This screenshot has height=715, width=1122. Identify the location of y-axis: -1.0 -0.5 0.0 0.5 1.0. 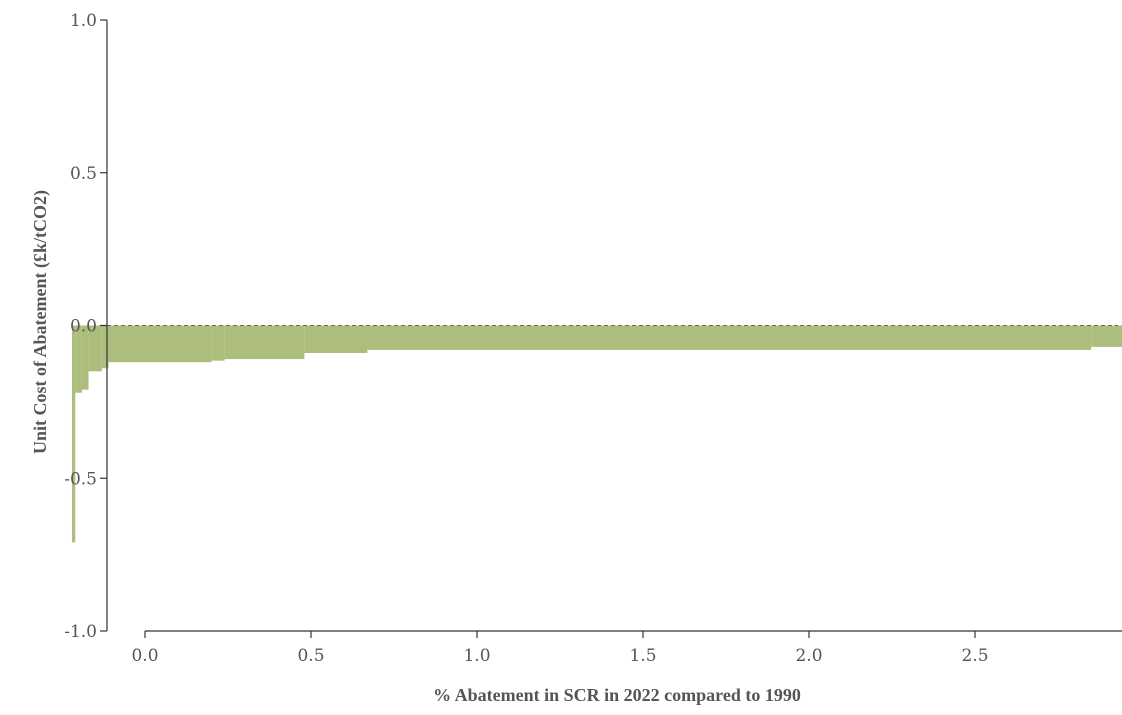
(86, 326).